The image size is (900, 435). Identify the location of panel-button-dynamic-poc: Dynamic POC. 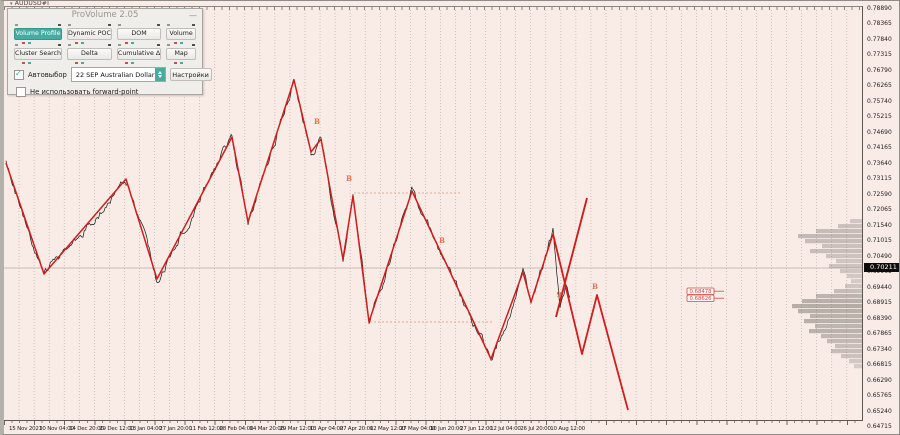
(89, 34).